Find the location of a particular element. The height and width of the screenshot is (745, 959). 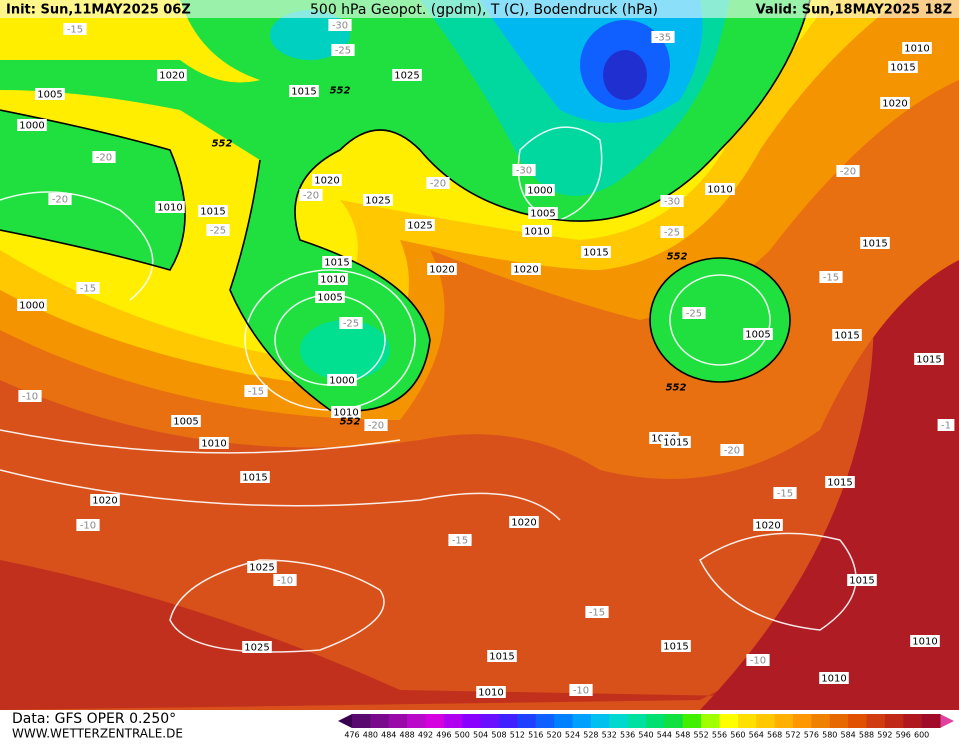

pressure-label: 1000 is located at coordinates (539, 191).